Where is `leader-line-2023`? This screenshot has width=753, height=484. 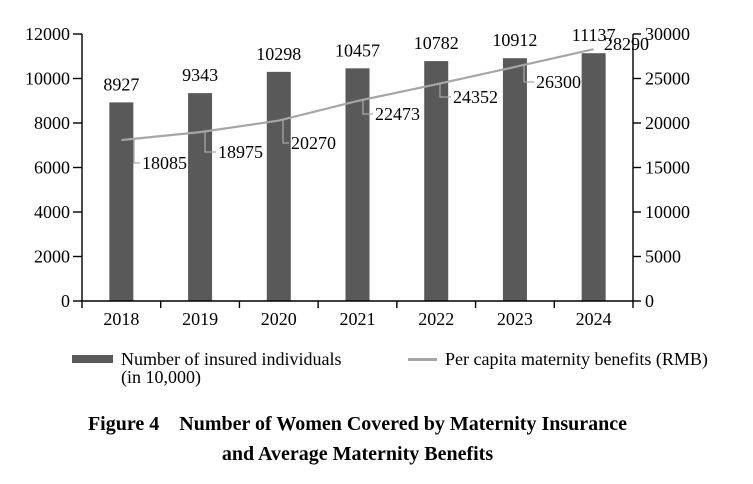
leader-line-2023 is located at coordinates (528, 73).